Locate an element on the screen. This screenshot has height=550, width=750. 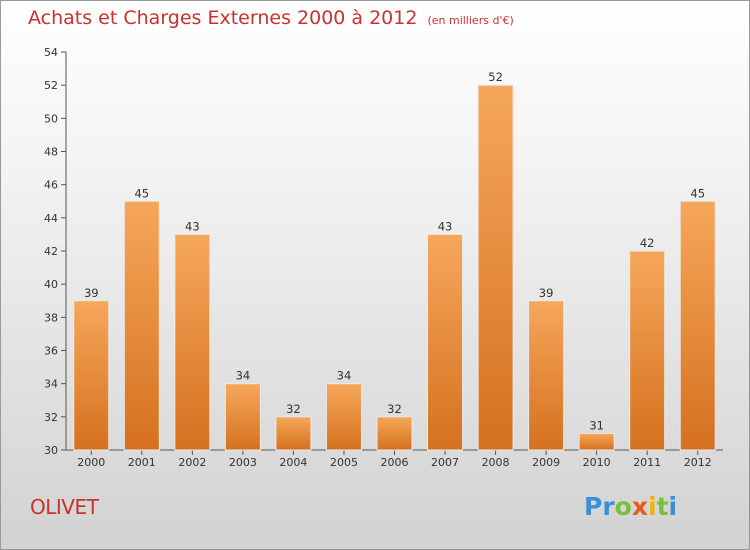
bar-2012 is located at coordinates (697, 325).